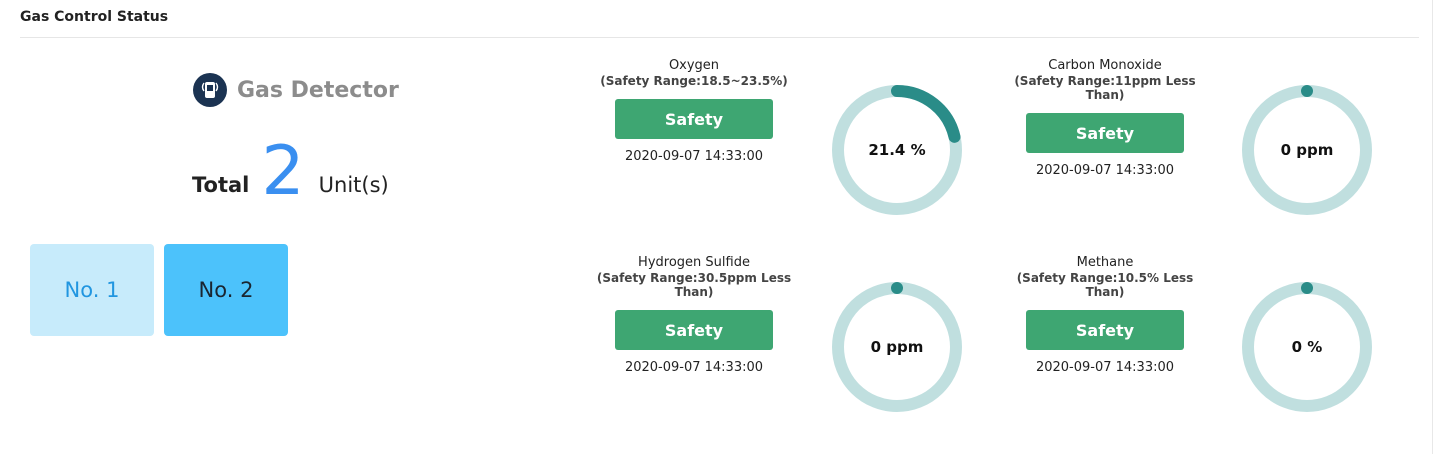  Describe the element at coordinates (694, 330) in the screenshot. I see `hydrogen-sulfide-status-button: Safety` at that location.